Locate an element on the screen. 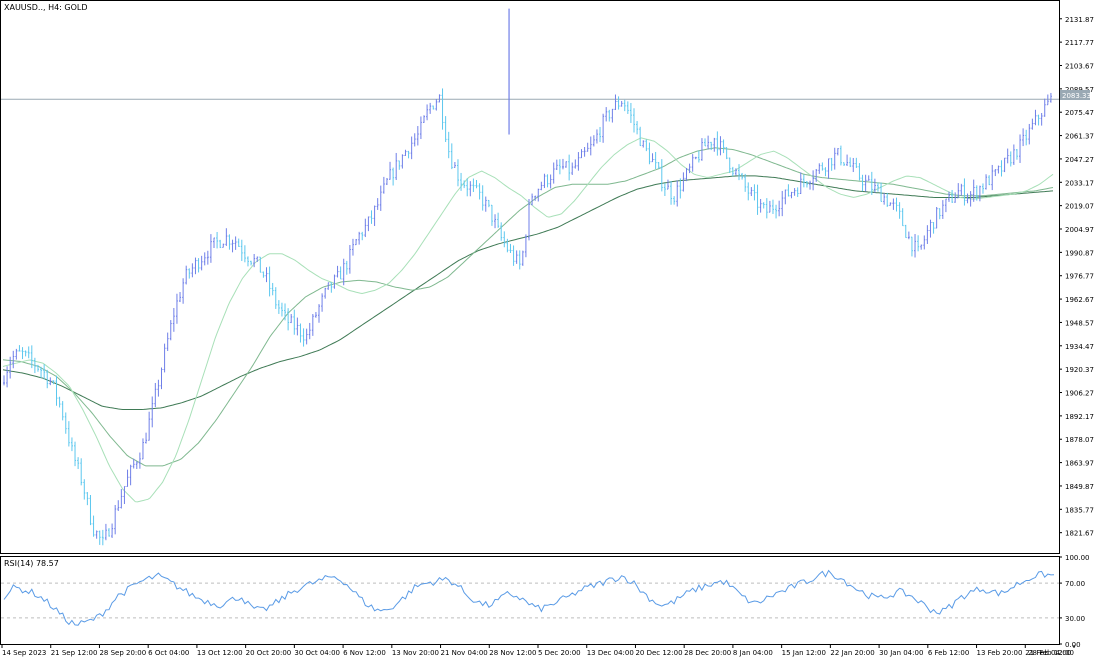 The height and width of the screenshot is (664, 1100). rsi-layer is located at coordinates (530, 597).